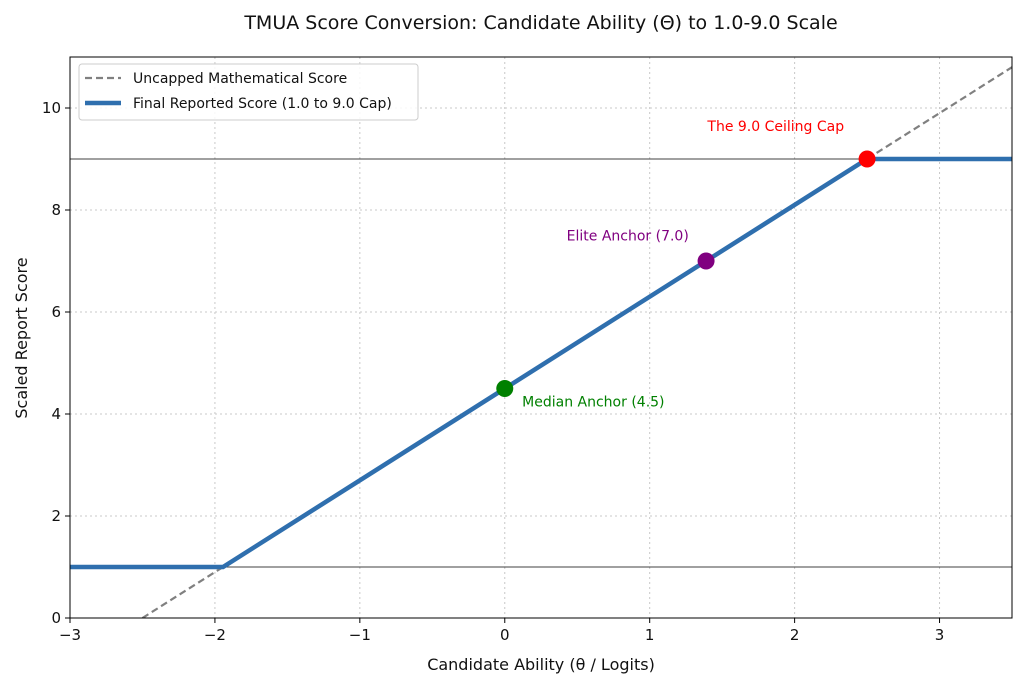  I want to click on x-tick-label: 1, so click(650, 635).